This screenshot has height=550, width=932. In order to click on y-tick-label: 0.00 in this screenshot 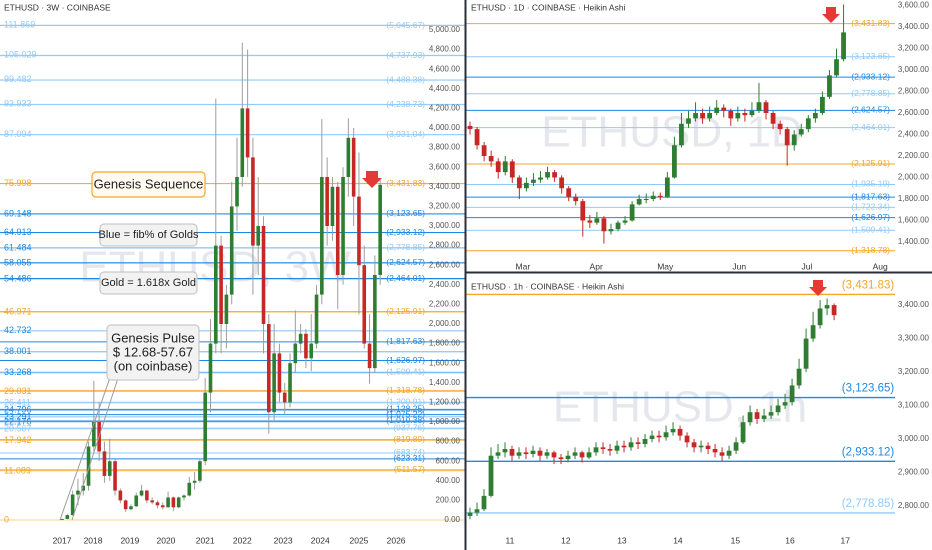, I will do `click(452, 519)`.